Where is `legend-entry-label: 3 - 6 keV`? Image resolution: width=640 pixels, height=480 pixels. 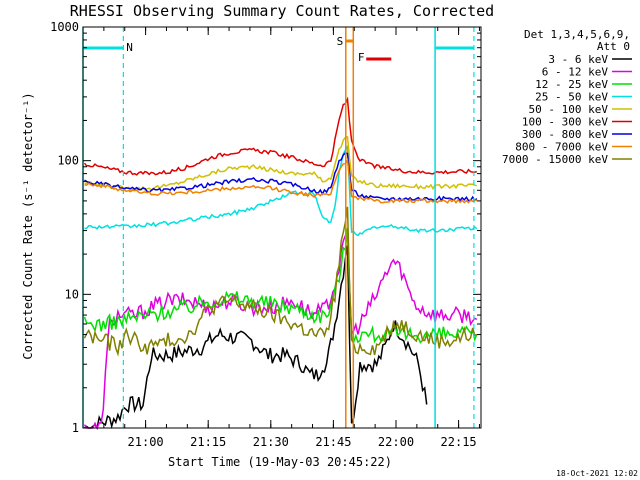 legend-entry-label: 3 - 6 keV is located at coordinates (578, 59).